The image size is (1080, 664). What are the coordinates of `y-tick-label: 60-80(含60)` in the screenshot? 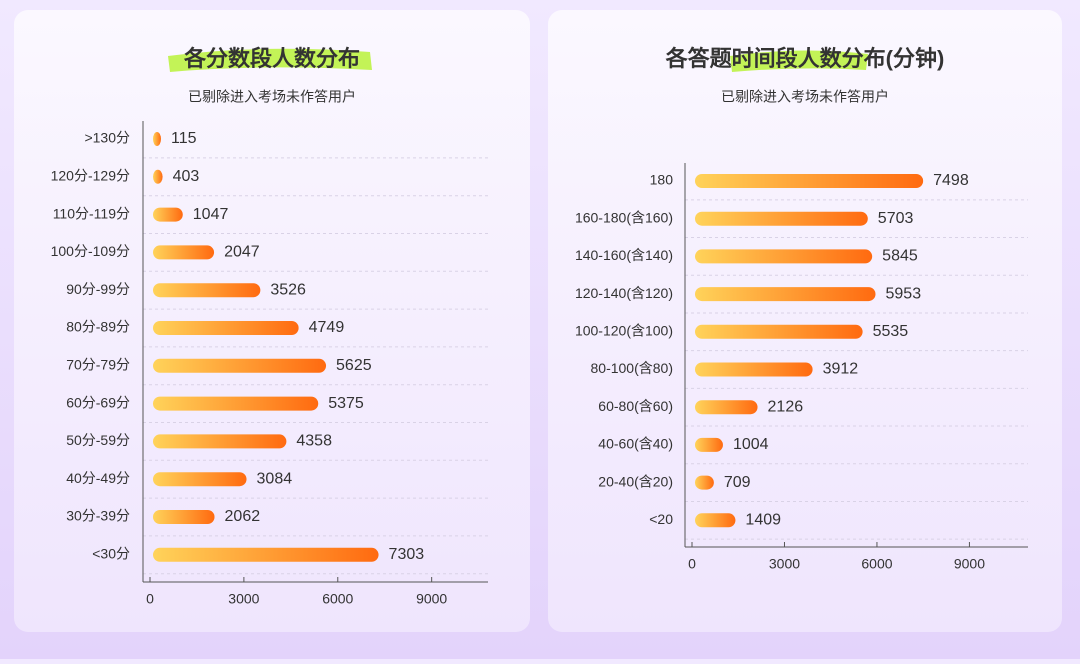 It's located at (635, 406).